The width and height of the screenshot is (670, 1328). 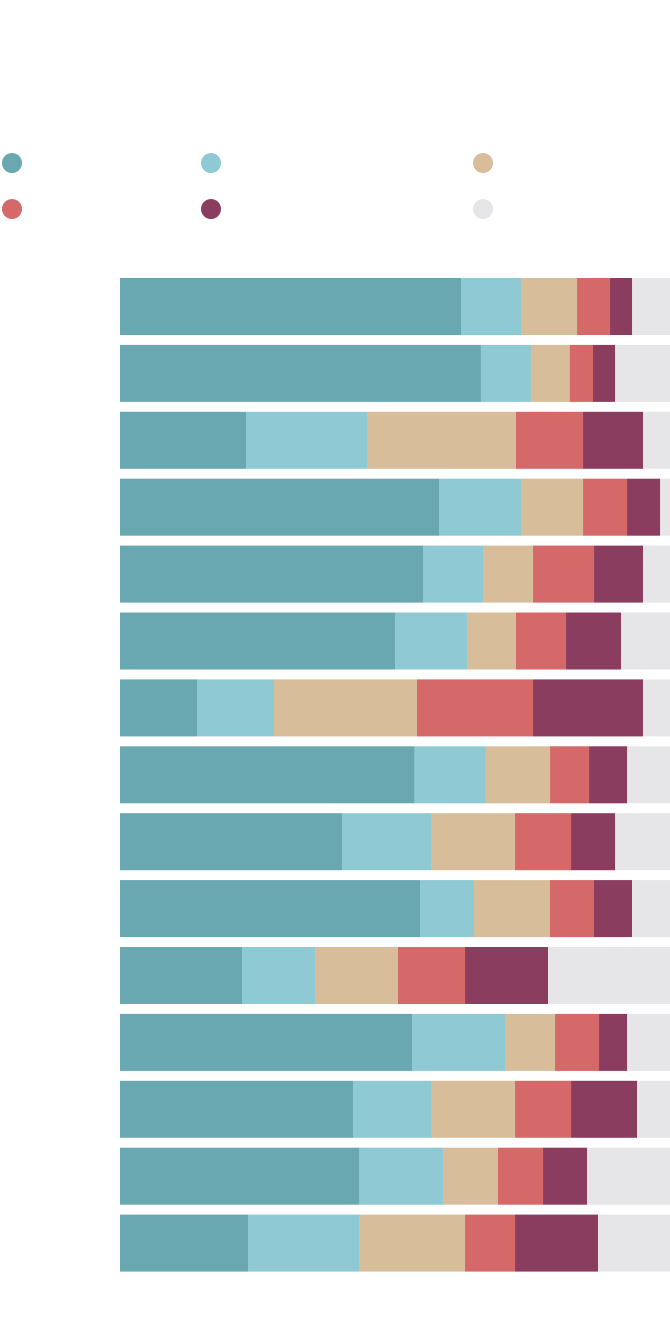 I want to click on bar-segment-row13-series6, so click(x=653, y=1109).